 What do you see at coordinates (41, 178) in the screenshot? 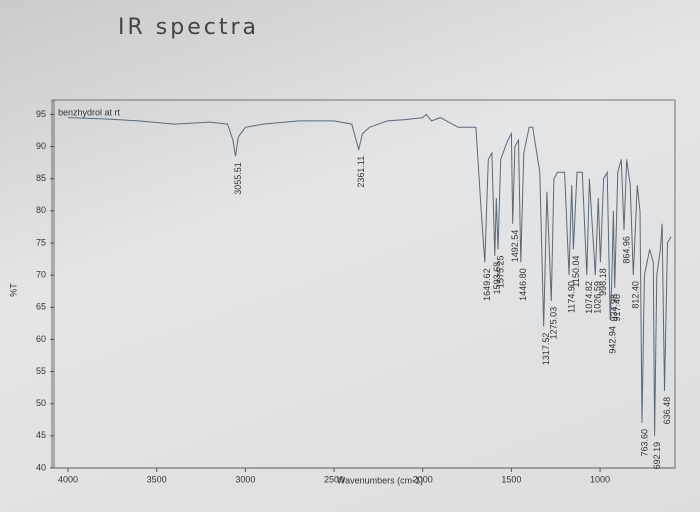
I see `y-tick-label: 85` at bounding box center [41, 178].